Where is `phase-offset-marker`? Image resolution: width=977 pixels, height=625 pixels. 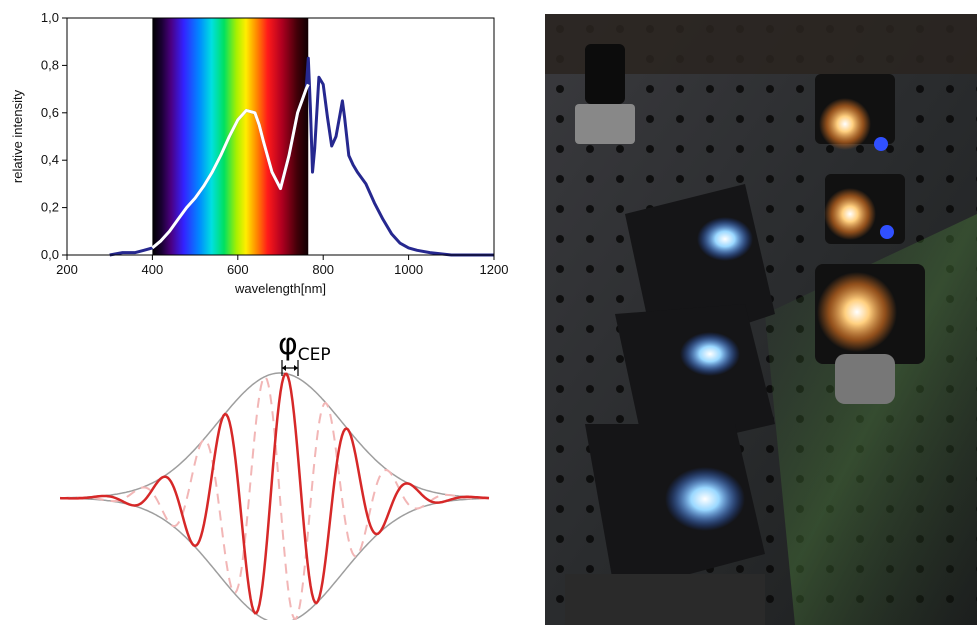 phase-offset-marker is located at coordinates (290, 368).